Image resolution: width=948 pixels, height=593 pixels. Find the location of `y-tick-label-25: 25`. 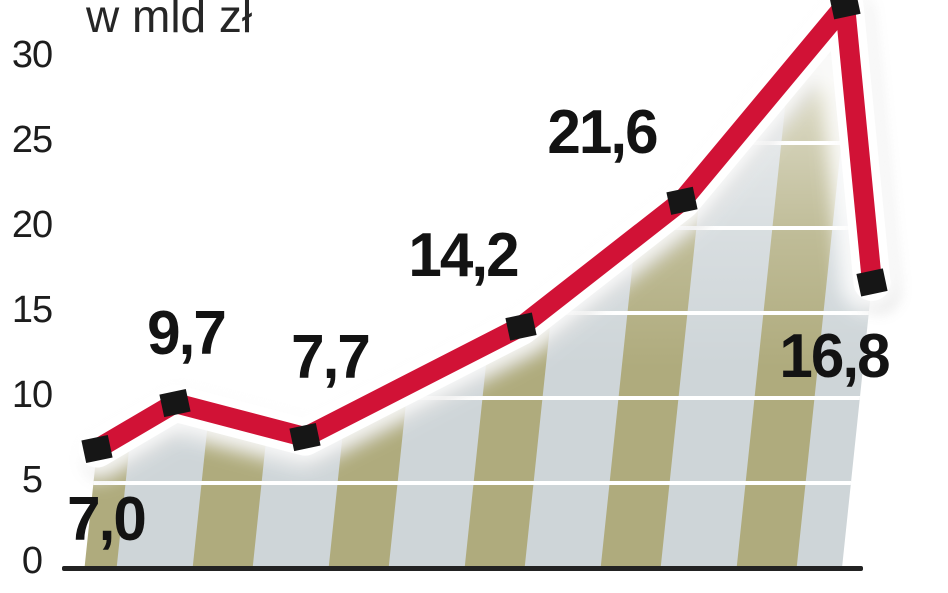

y-tick-label-25: 25 is located at coordinates (32, 140).